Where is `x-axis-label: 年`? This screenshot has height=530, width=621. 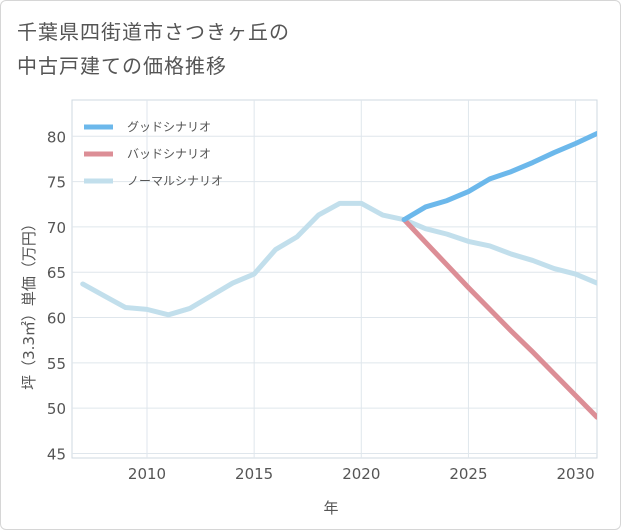 x-axis-label: 年 is located at coordinates (330, 508).